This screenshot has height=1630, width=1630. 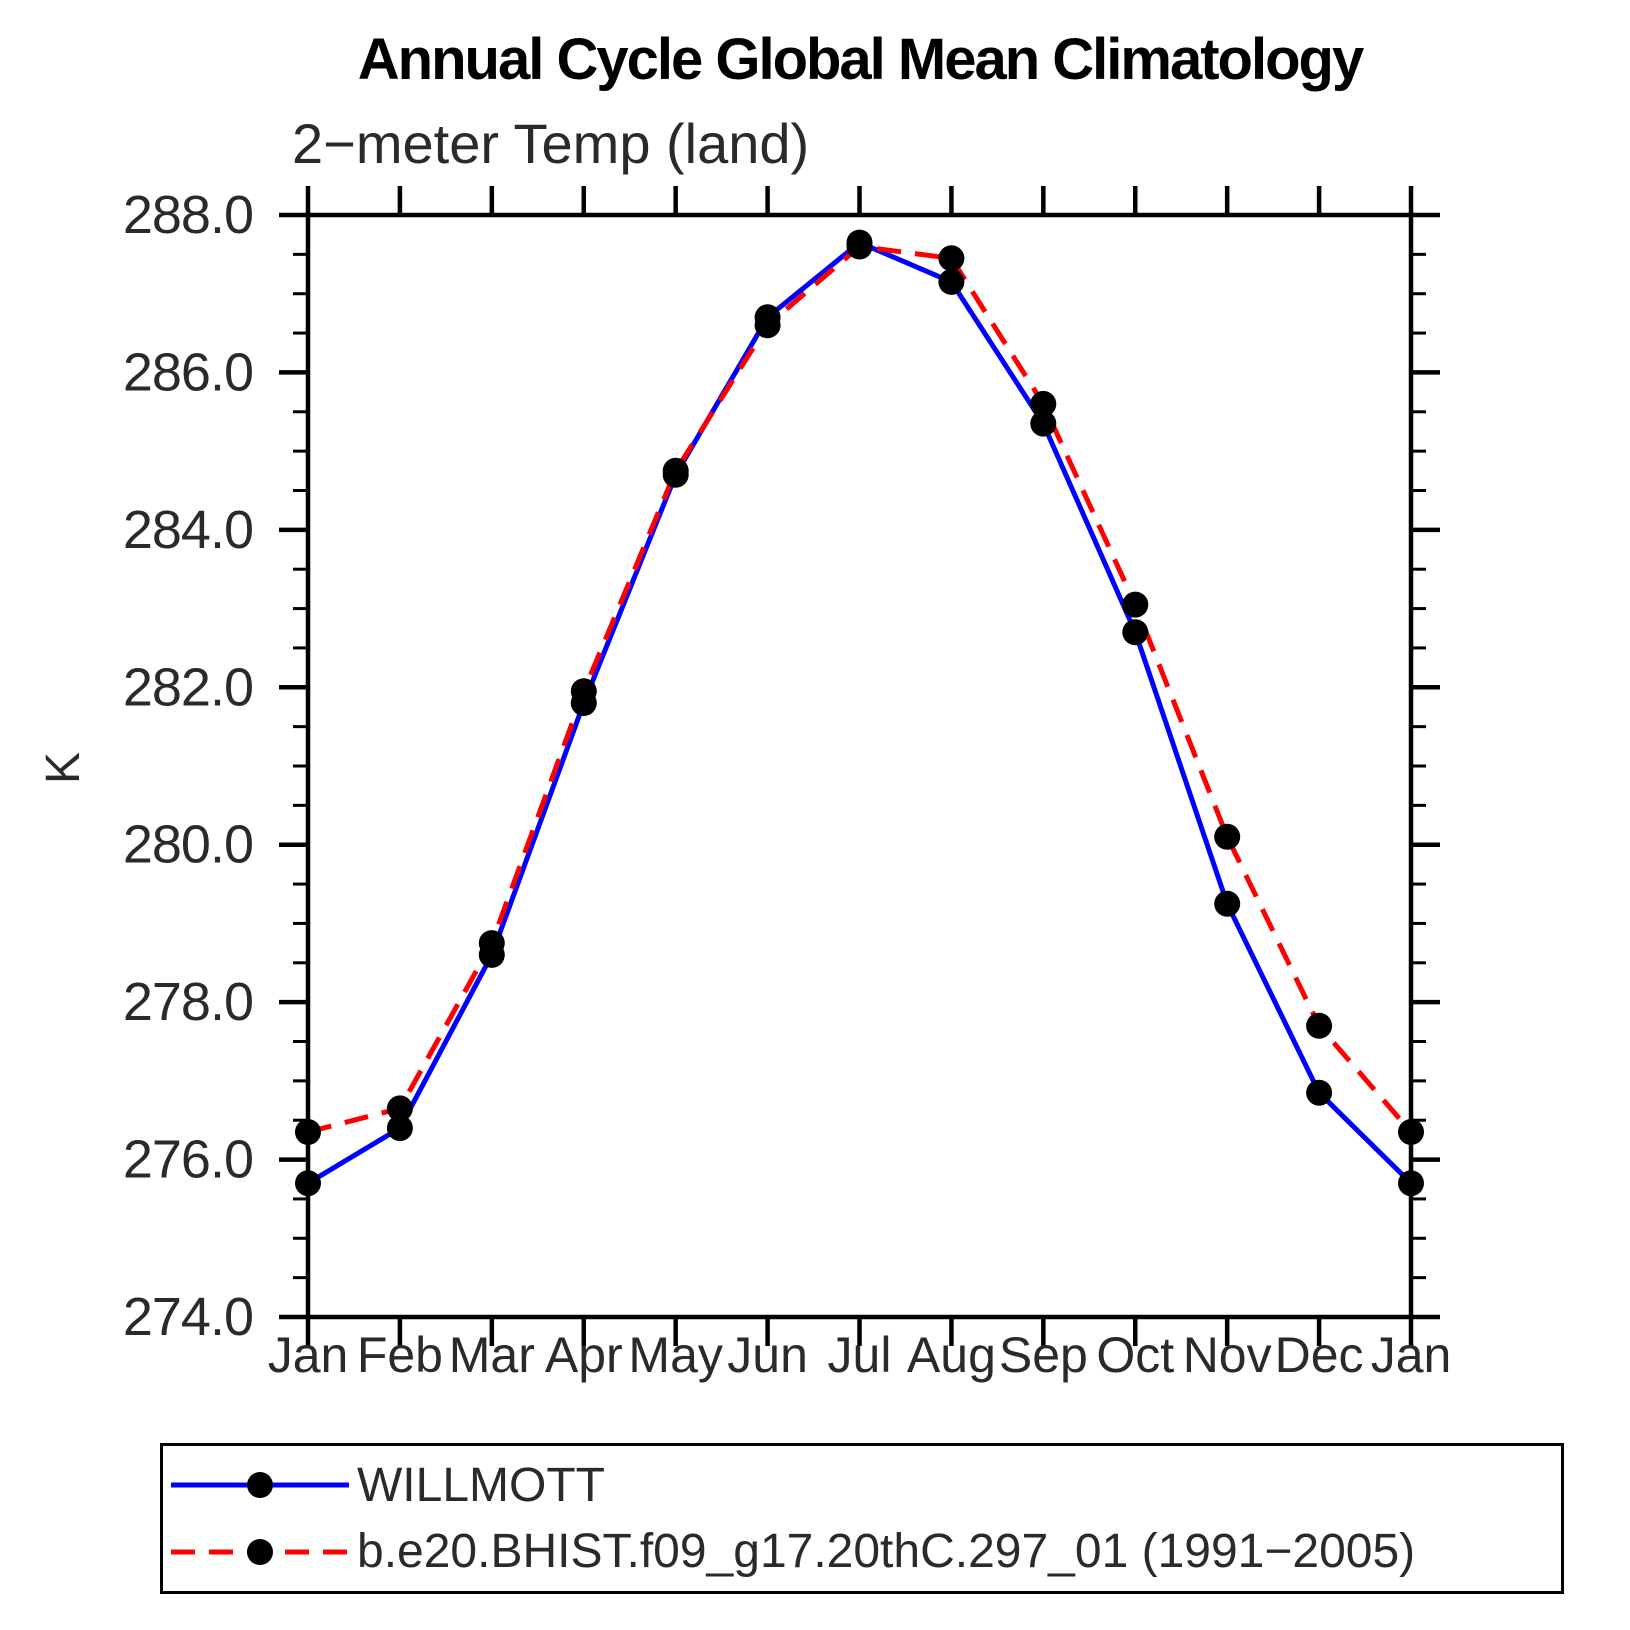 I want to click on y-tick-label: 278.0, so click(x=188, y=1002).